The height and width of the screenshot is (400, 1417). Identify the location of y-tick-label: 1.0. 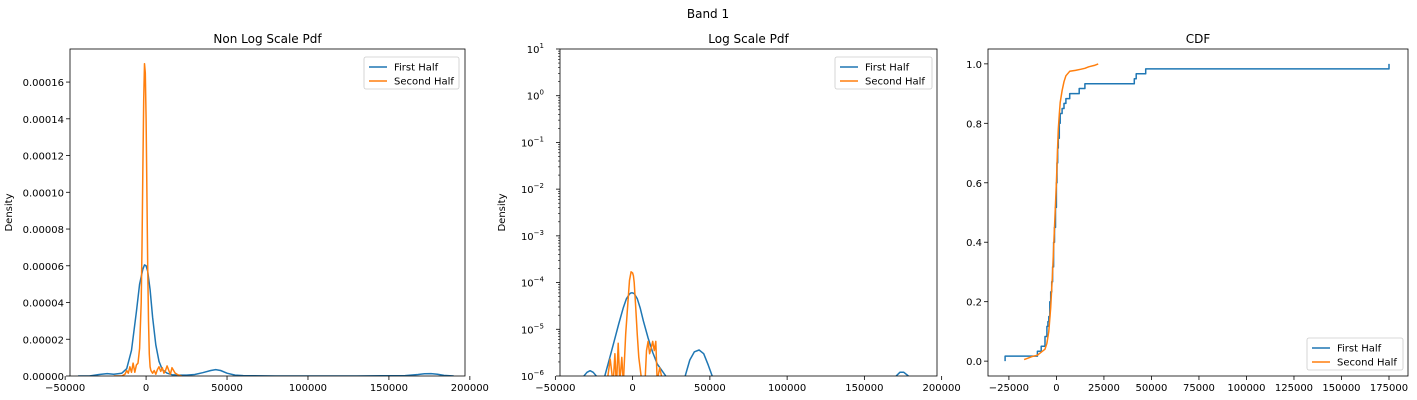
(974, 65).